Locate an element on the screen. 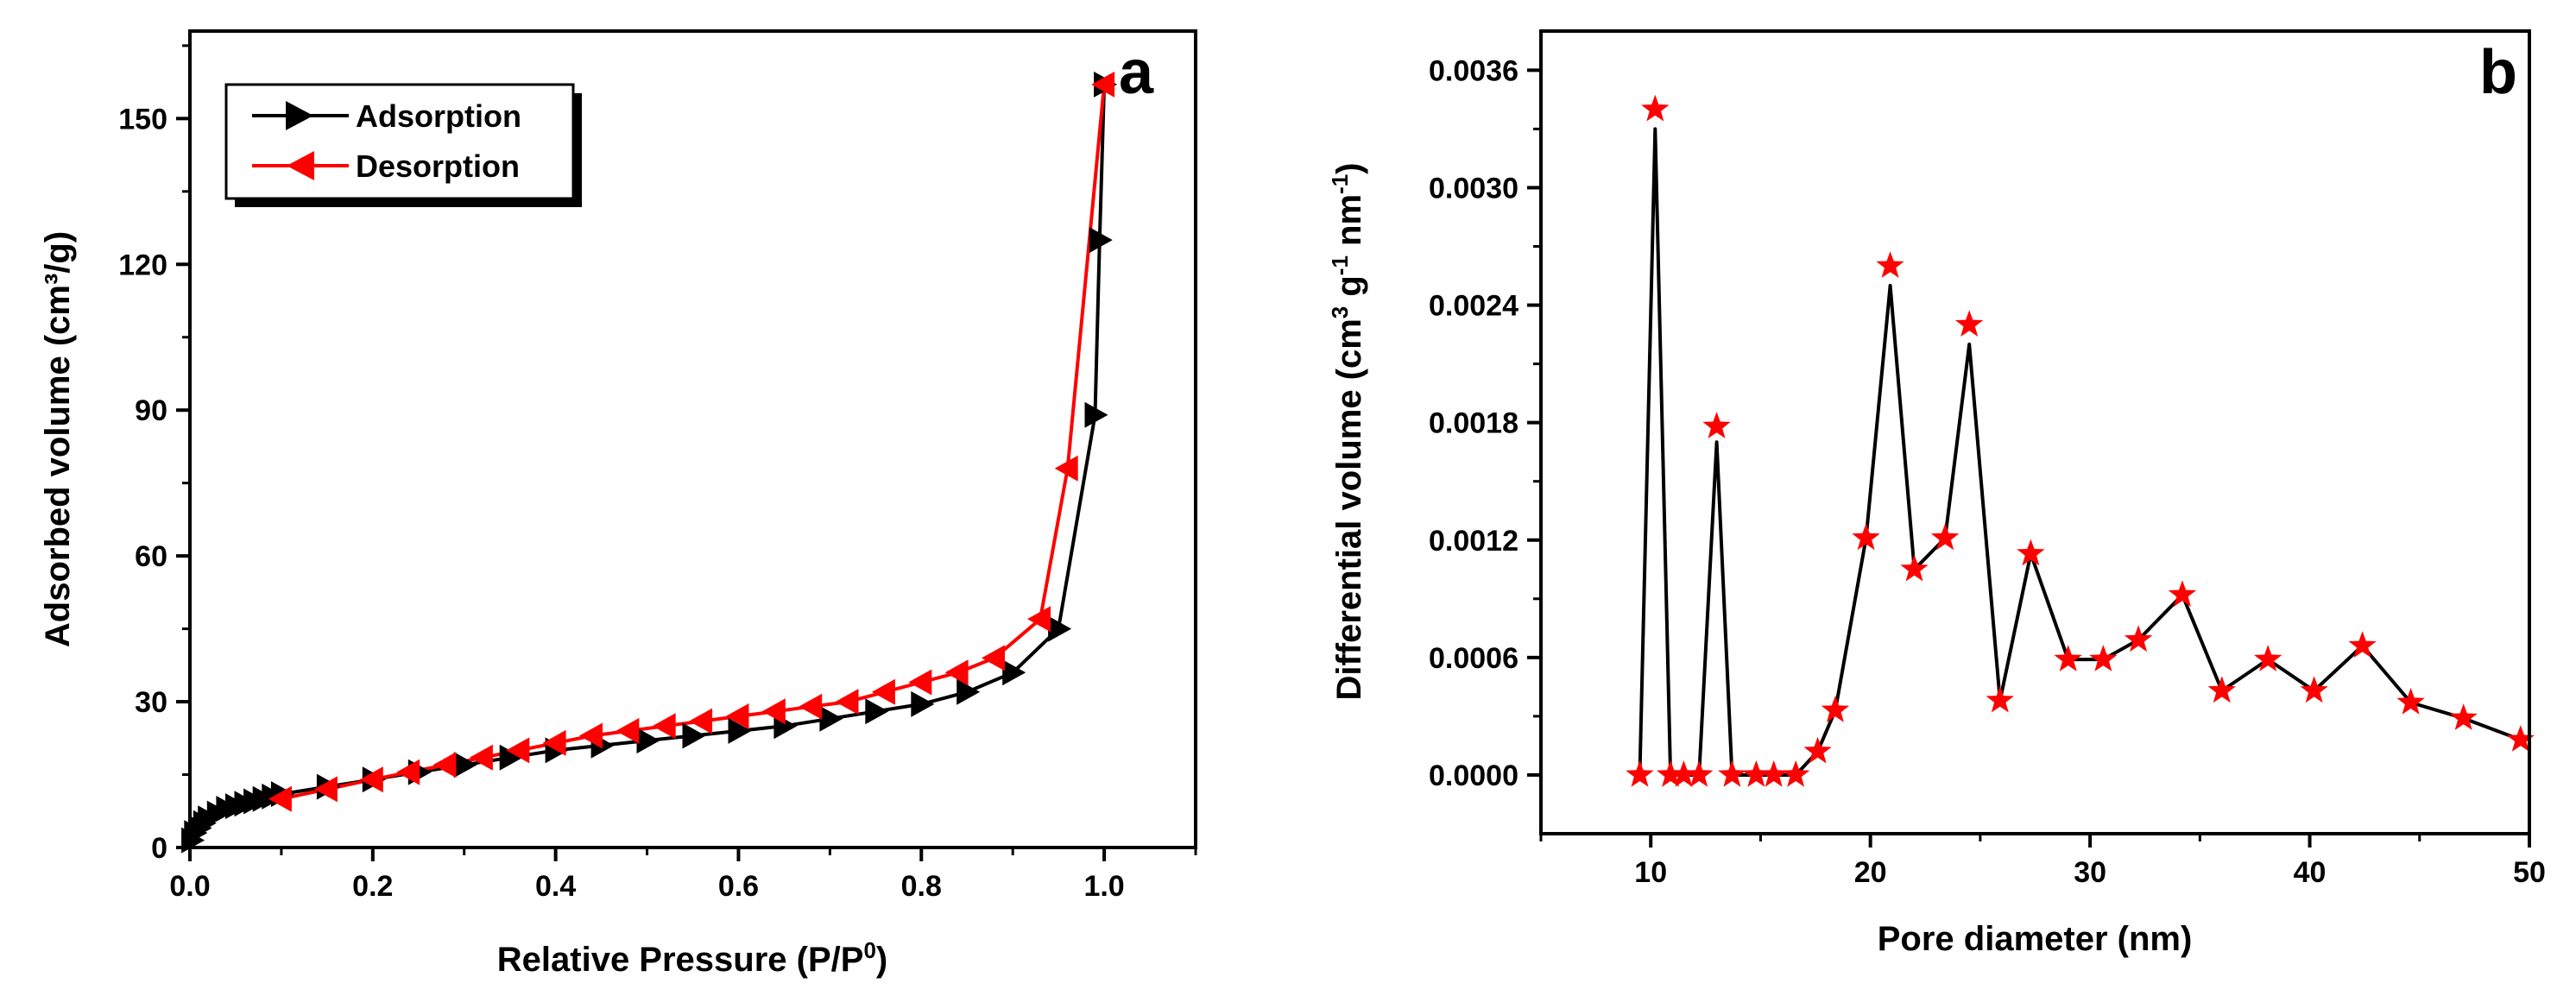 This screenshot has height=1002, width=2576. x-tick-label: 20 is located at coordinates (1870, 873).